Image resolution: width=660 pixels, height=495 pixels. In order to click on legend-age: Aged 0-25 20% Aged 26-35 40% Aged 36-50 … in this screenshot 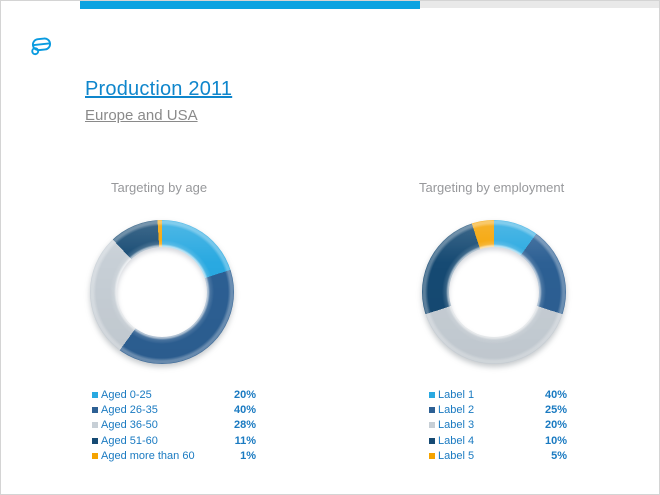, I will do `click(174, 425)`.